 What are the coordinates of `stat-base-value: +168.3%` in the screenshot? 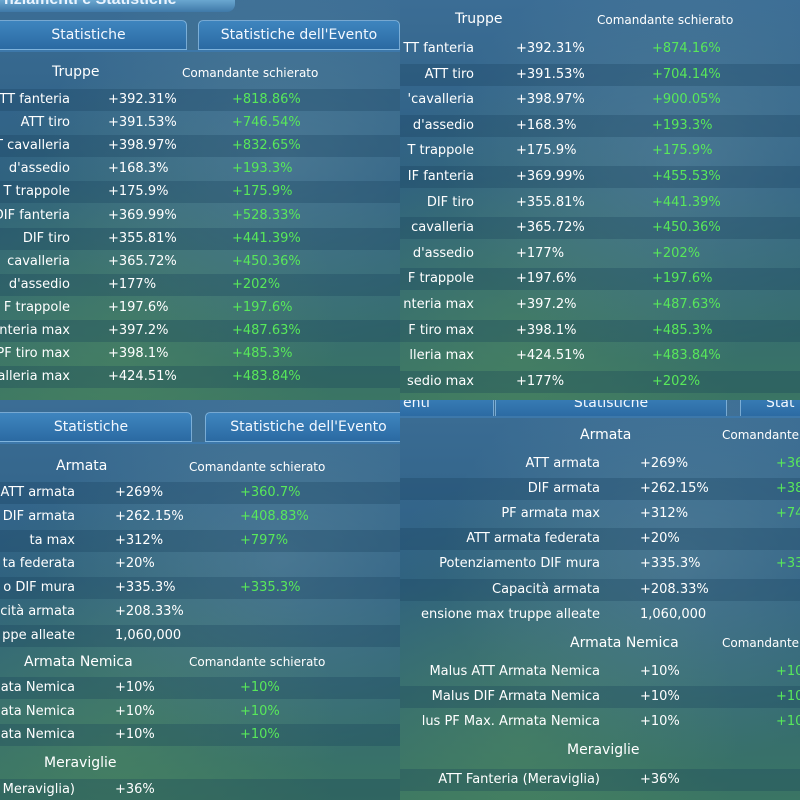 It's located at (546, 125).